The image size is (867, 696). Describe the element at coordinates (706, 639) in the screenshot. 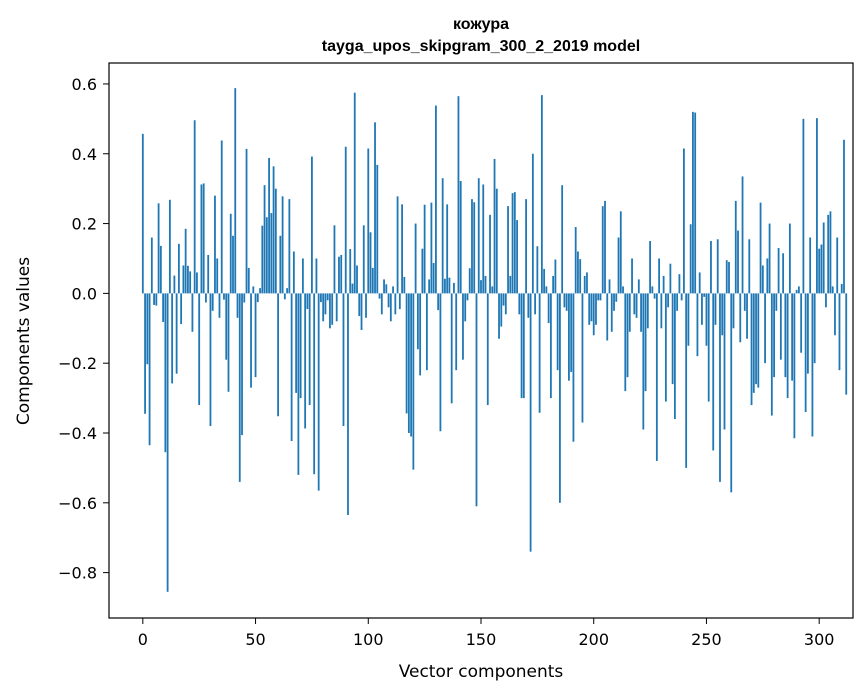

I see `x-tick-label: 250` at that location.